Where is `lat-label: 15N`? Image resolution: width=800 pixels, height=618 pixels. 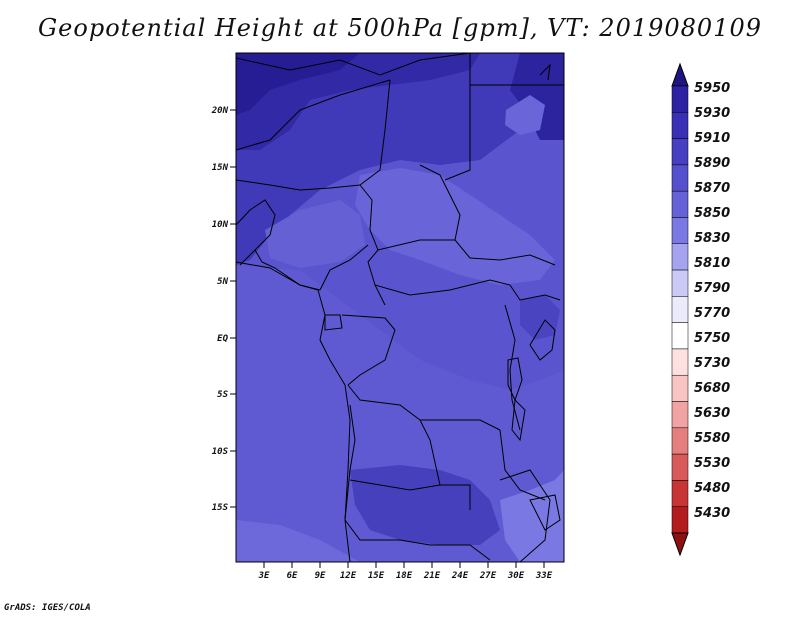 lat-label: 15N is located at coordinates (220, 168).